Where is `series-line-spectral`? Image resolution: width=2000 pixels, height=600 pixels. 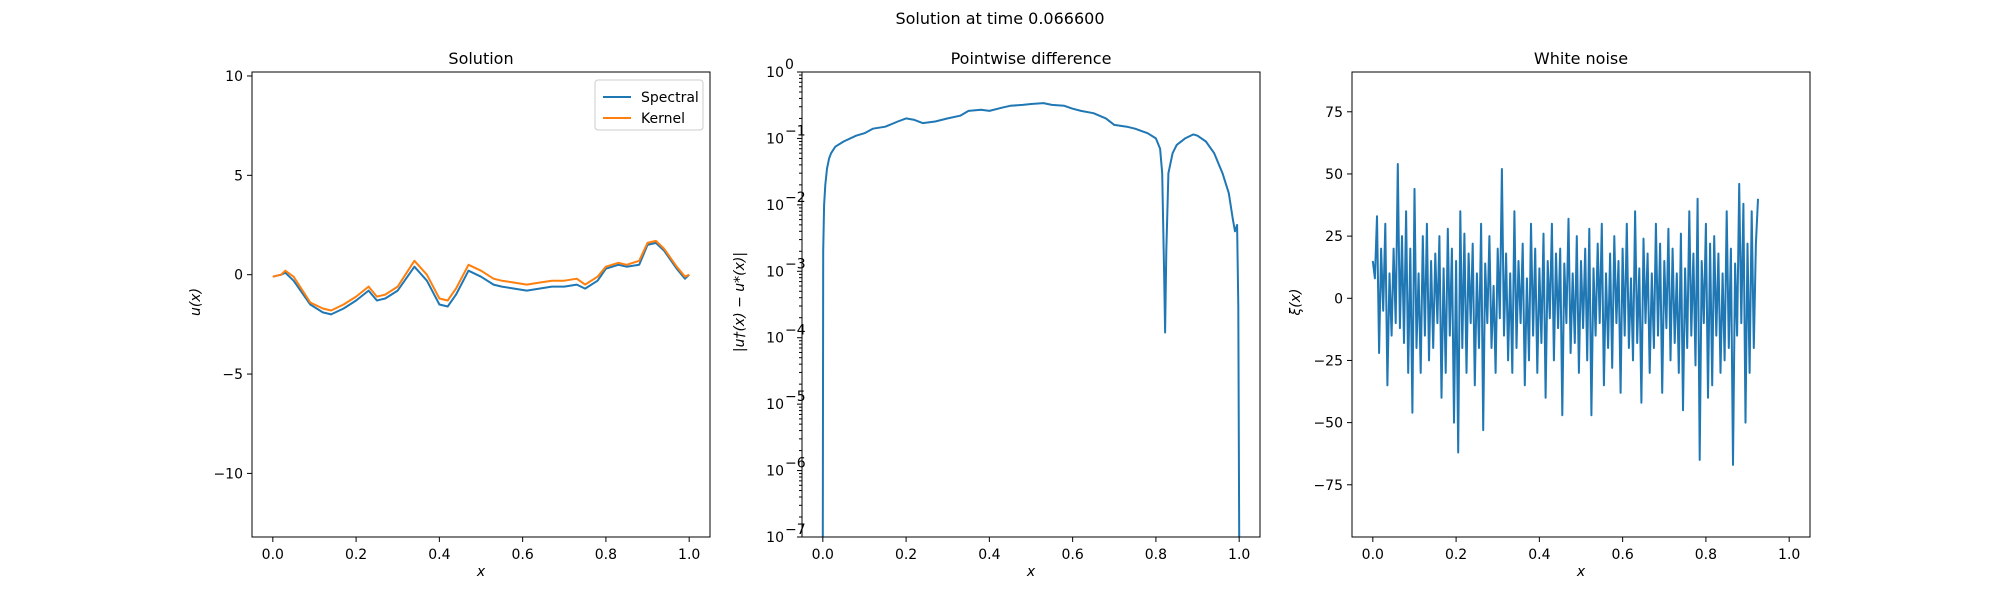
series-line-spectral is located at coordinates (481, 278).